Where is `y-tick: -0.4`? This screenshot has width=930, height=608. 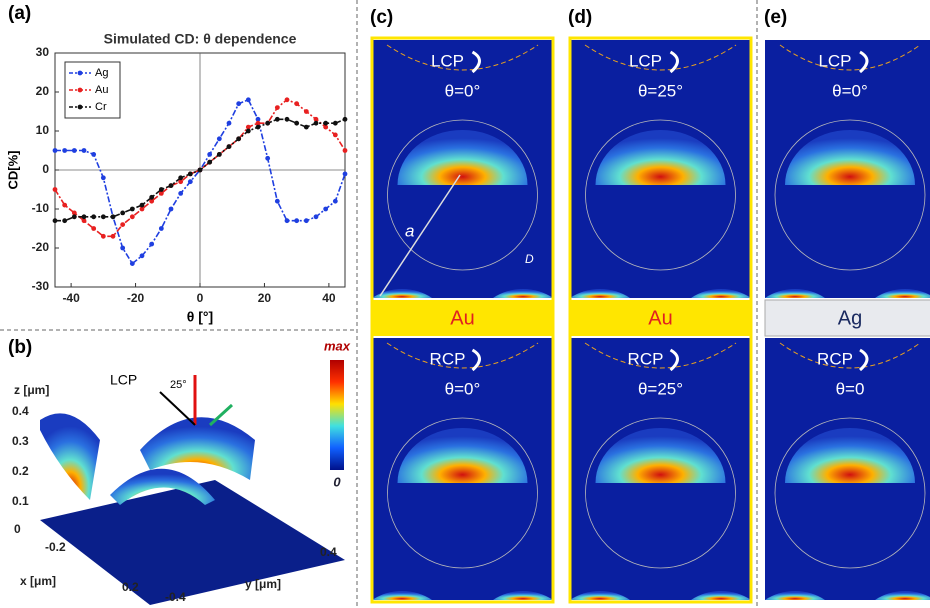 y-tick: -0.4 is located at coordinates (175, 597).